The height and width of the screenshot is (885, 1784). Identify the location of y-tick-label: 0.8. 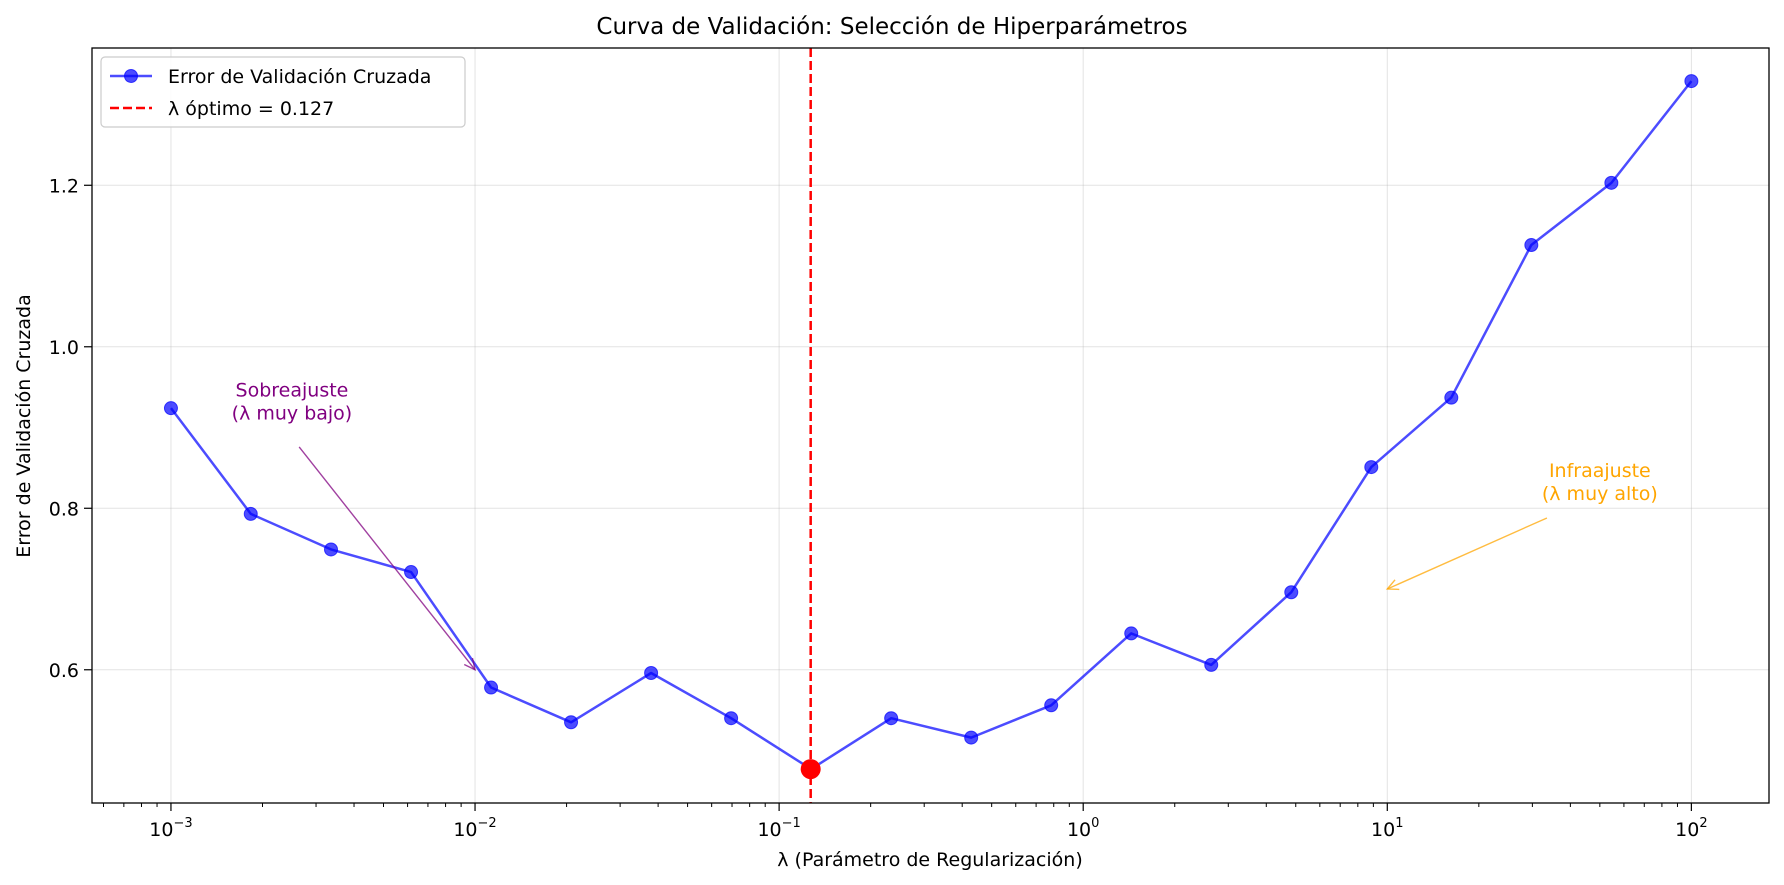
(64, 509).